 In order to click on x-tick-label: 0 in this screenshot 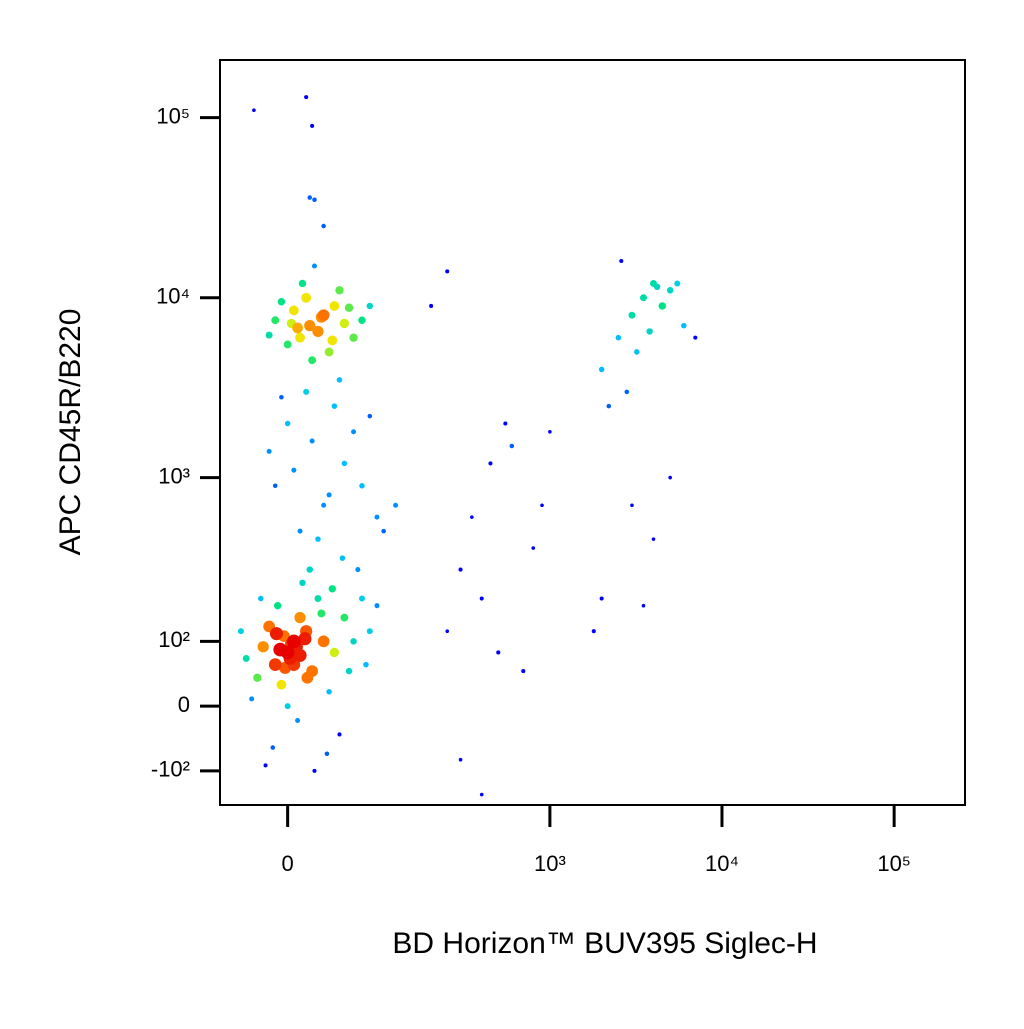, I will do `click(288, 863)`.